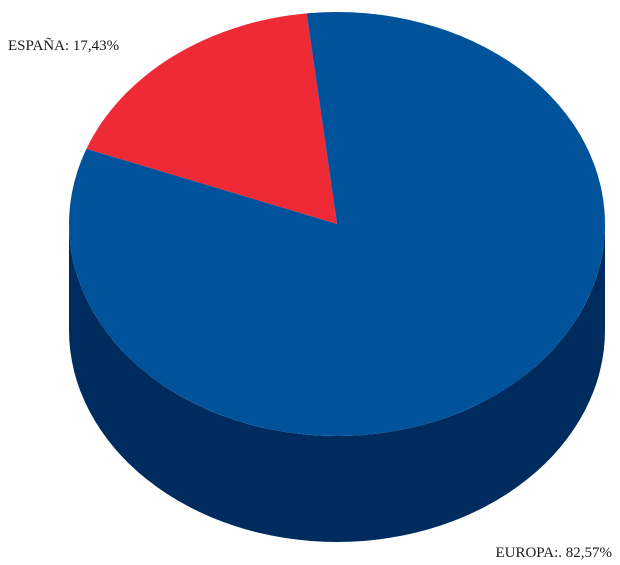  I want to click on label-europa: EUROPA:. 82,57%, so click(553, 553).